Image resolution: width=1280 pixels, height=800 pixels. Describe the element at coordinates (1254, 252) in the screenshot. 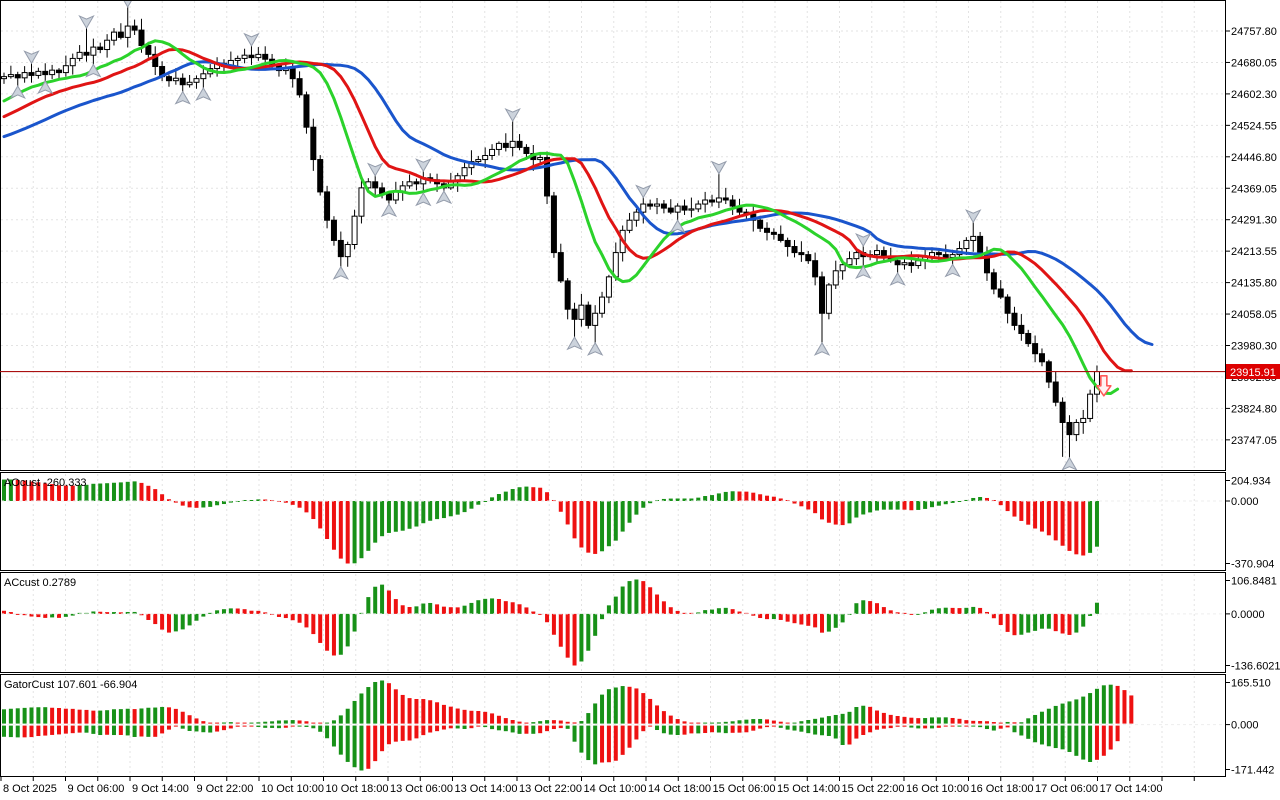

I see `price-axis-label: 24213.55` at that location.